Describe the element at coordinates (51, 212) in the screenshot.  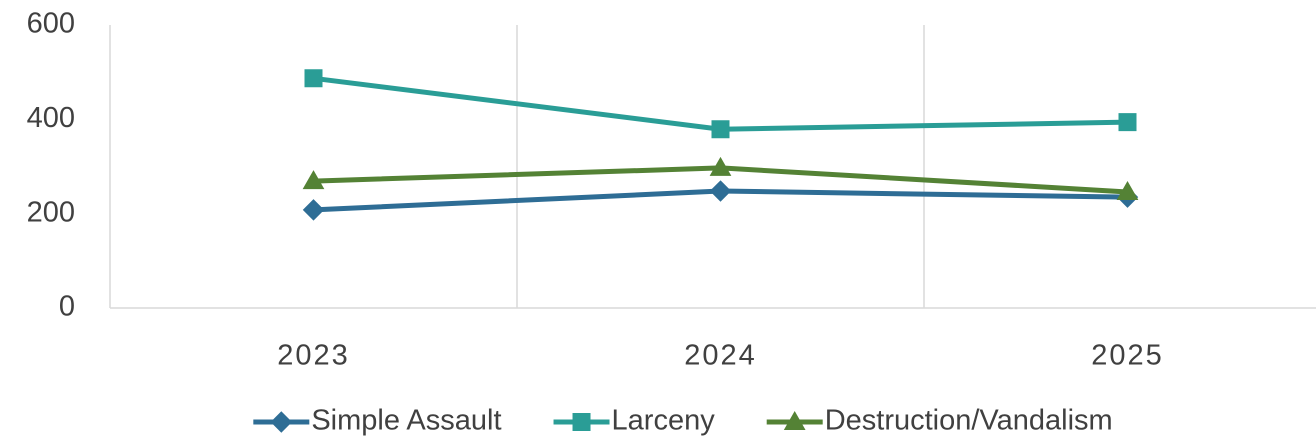
I see `y-tick-label: 200` at that location.